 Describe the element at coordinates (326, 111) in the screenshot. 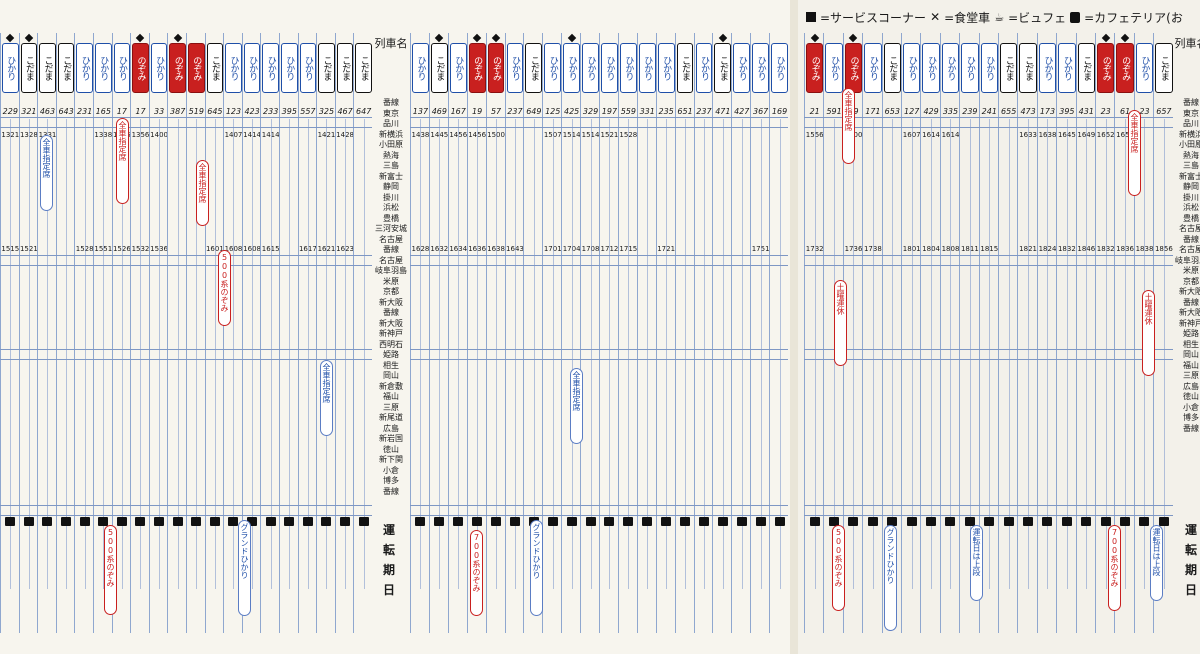

I see `train-number: 325` at that location.